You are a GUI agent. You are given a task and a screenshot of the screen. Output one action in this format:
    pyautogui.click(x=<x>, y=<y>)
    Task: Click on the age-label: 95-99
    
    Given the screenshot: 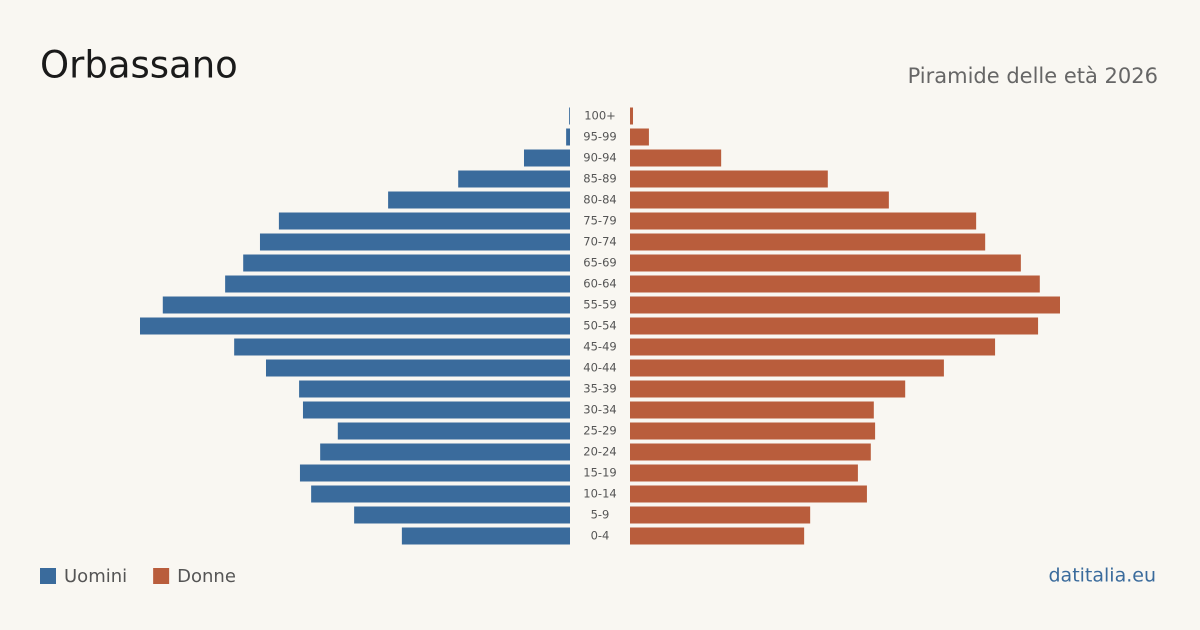 What is the action you would take?
    pyautogui.click(x=599, y=137)
    